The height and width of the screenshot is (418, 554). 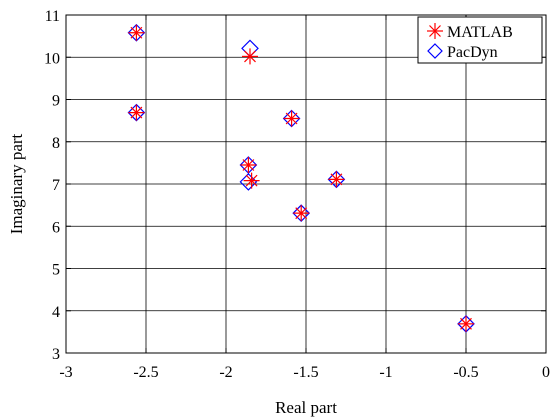 What do you see at coordinates (56, 354) in the screenshot?
I see `y-tick-label: 3` at bounding box center [56, 354].